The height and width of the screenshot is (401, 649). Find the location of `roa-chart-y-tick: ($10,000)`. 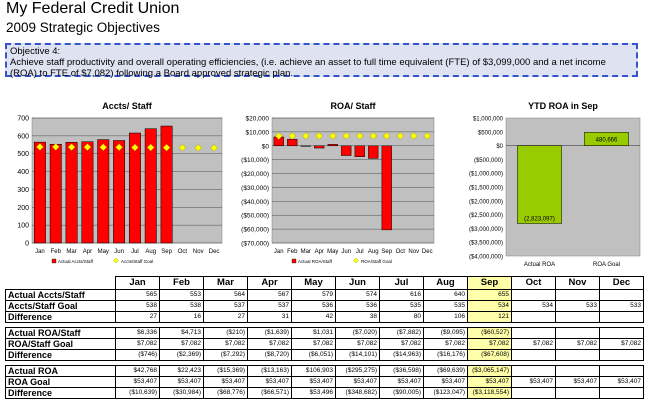

roa-chart-y-tick: ($10,000) is located at coordinates (255, 160).